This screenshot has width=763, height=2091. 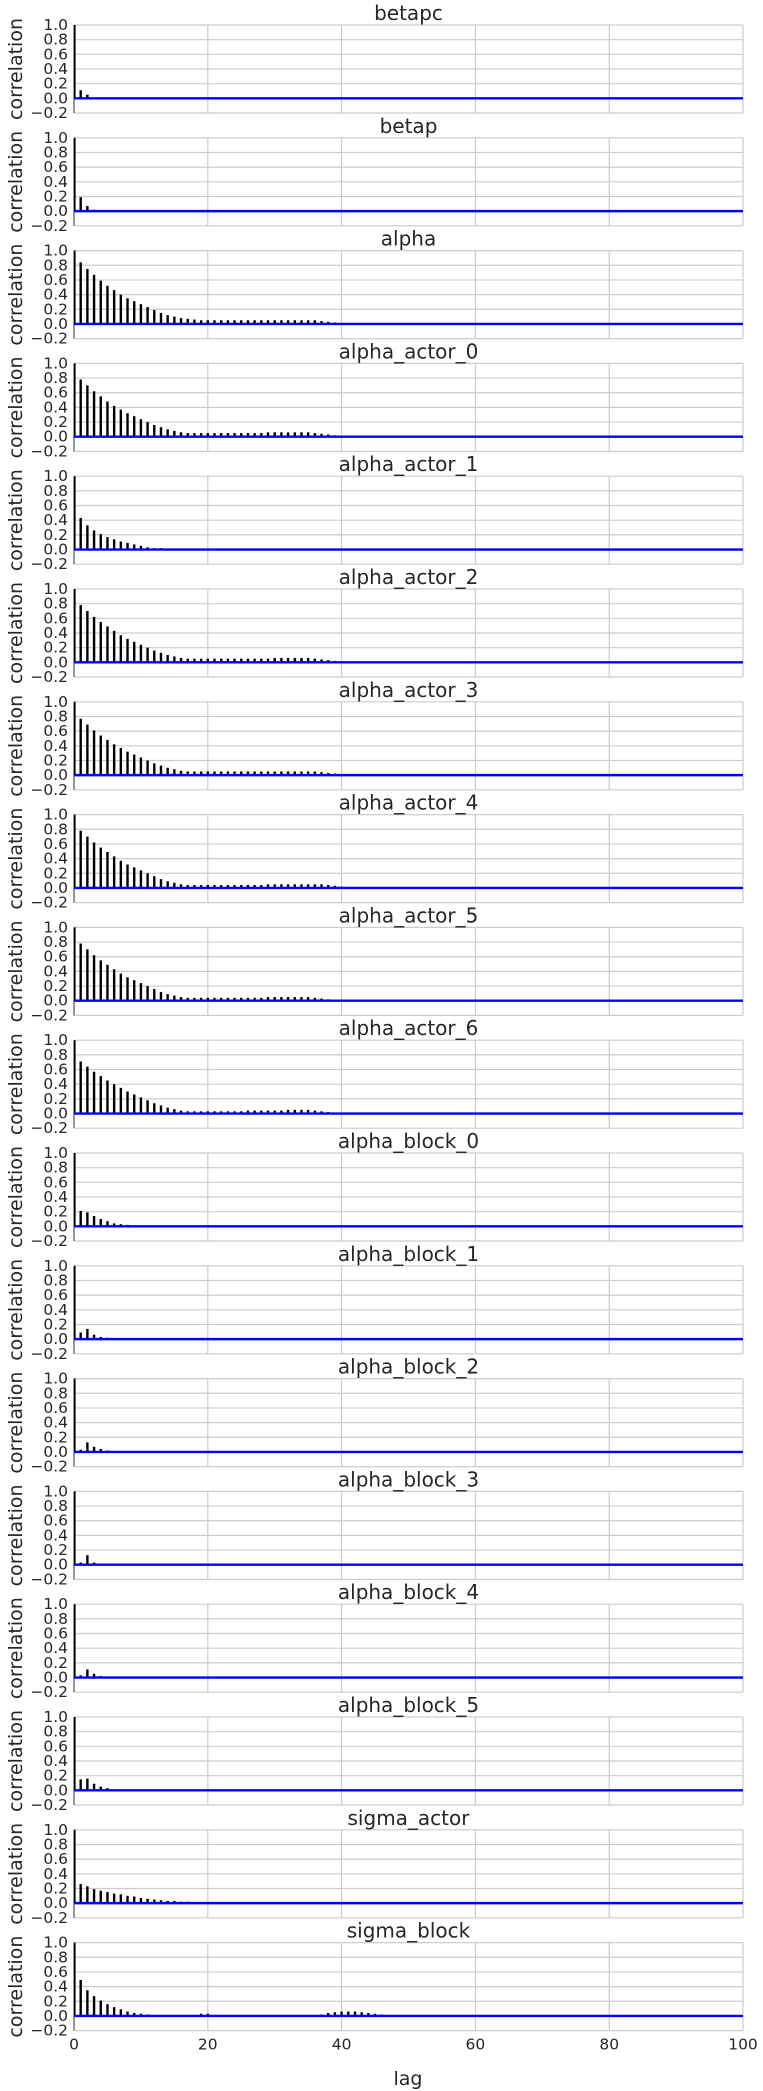 I want to click on x-tick-label: 100, so click(x=743, y=2045).